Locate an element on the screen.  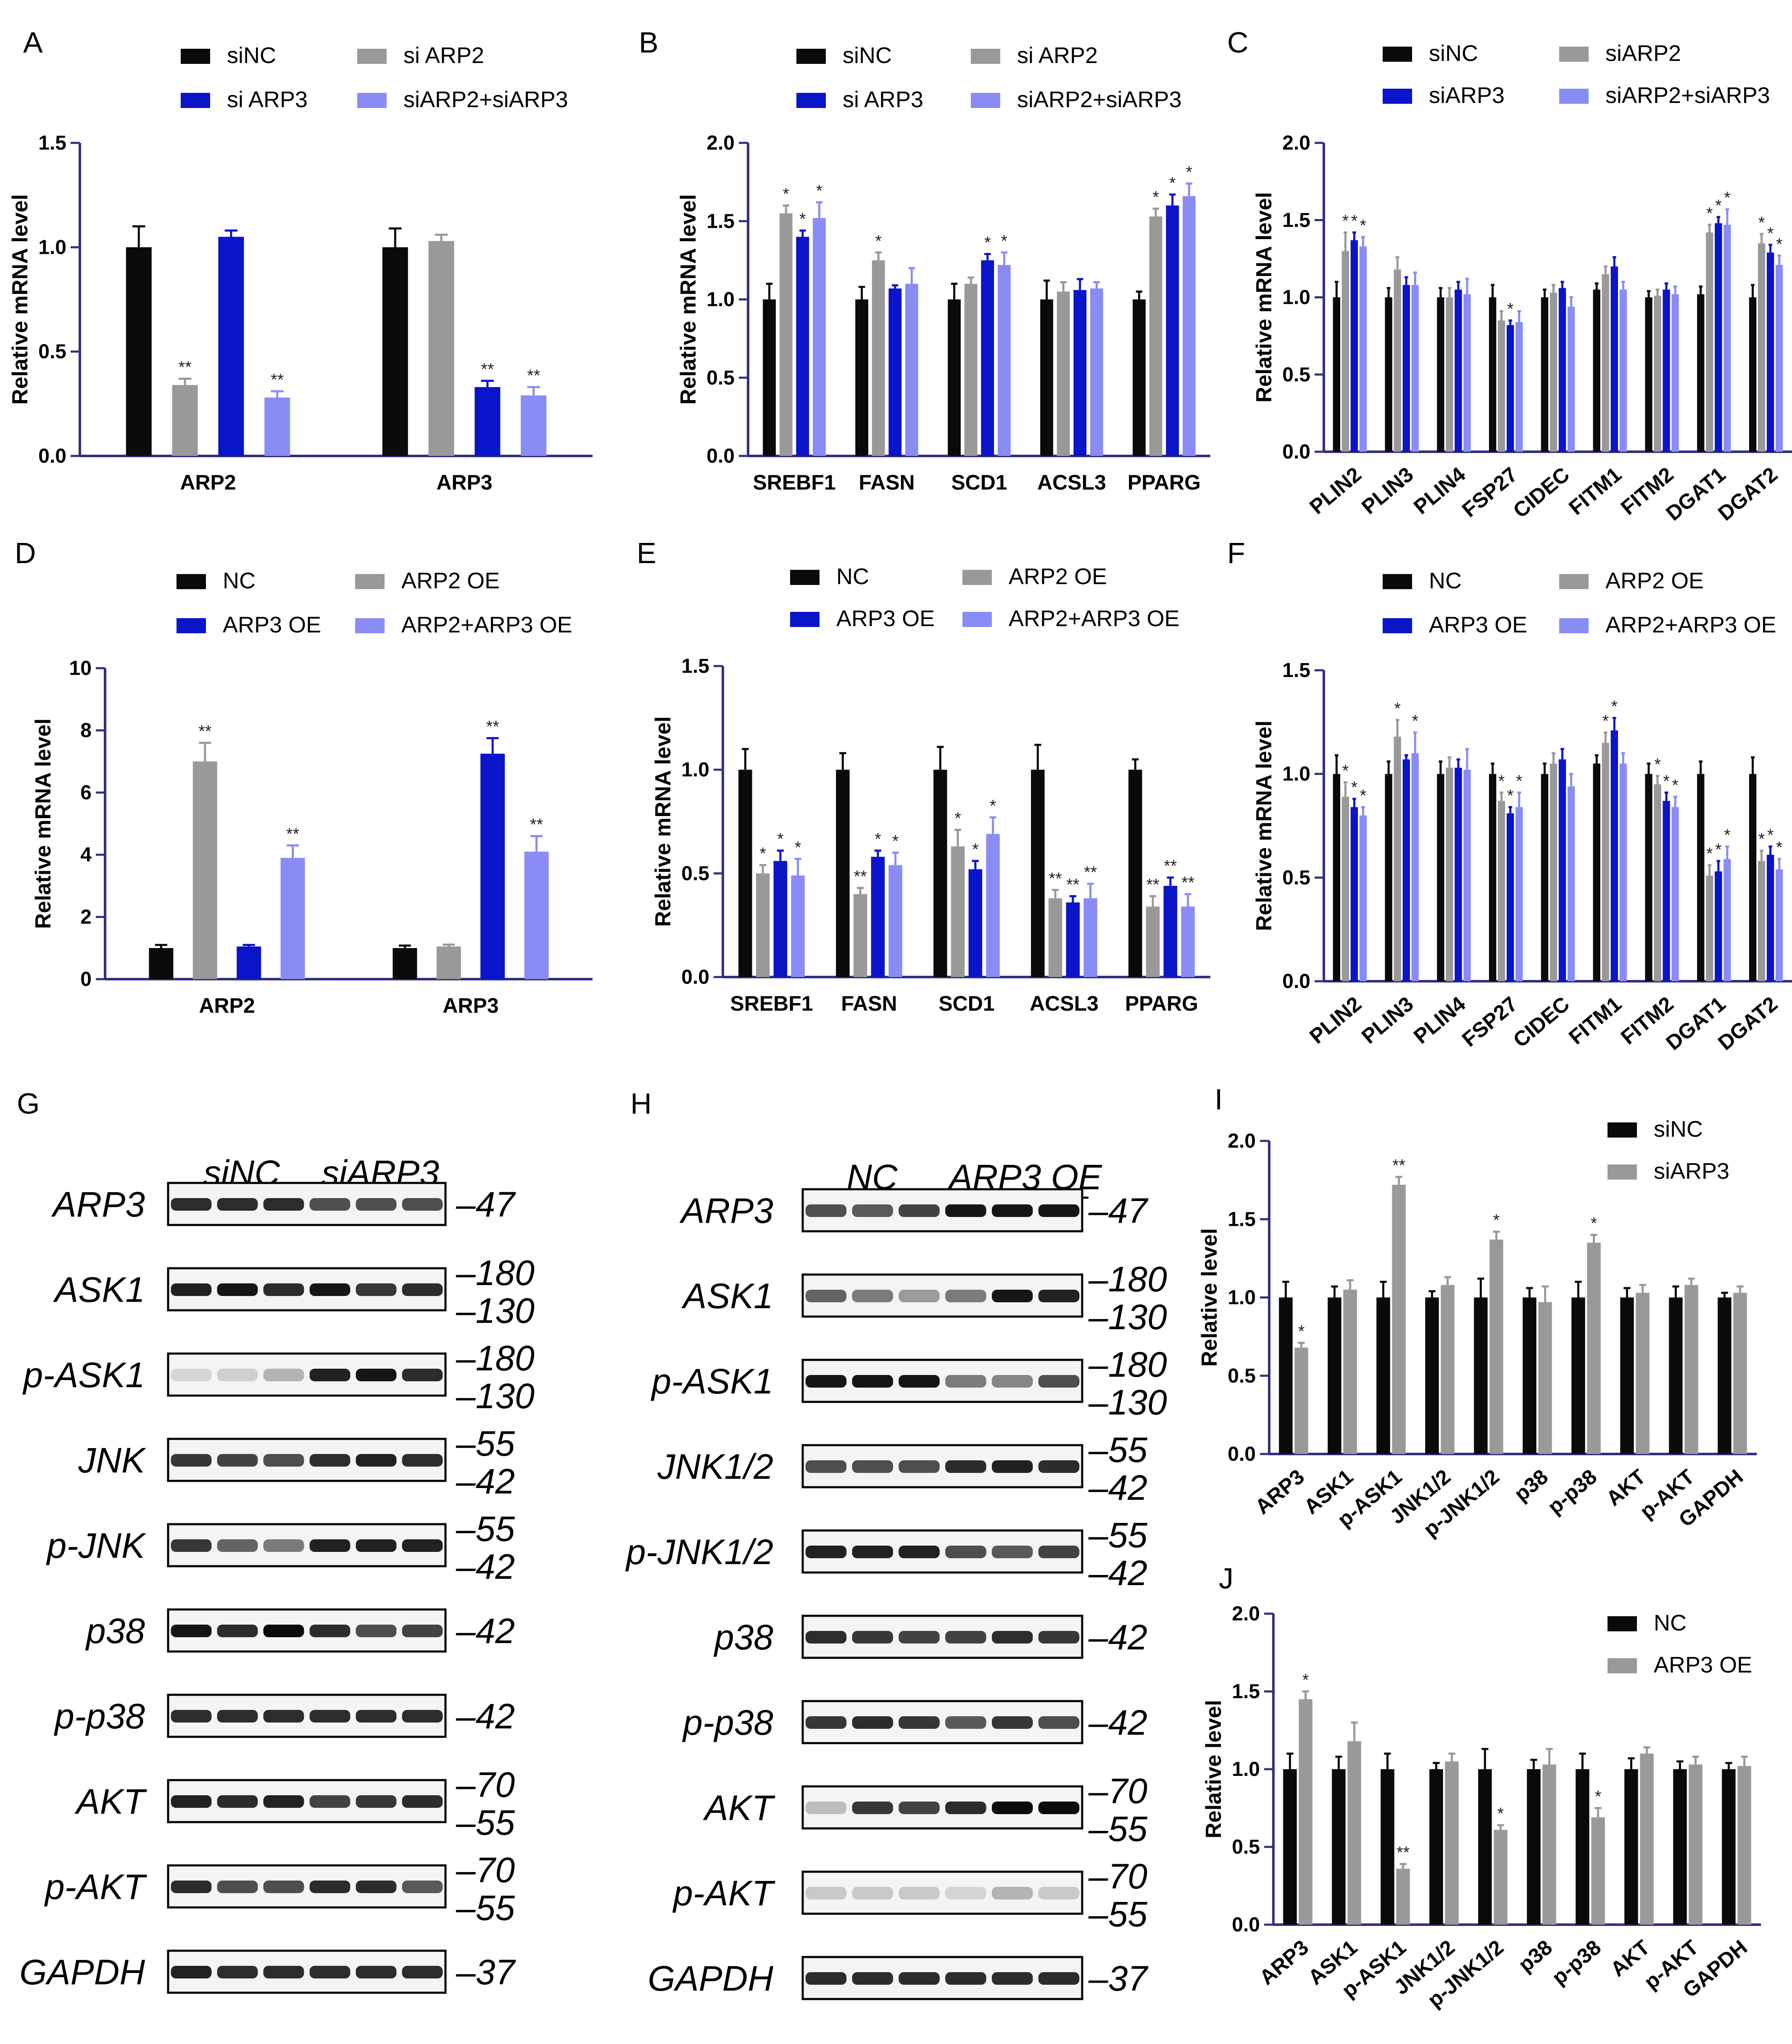
legend-label: si ARP3 is located at coordinates (883, 99).